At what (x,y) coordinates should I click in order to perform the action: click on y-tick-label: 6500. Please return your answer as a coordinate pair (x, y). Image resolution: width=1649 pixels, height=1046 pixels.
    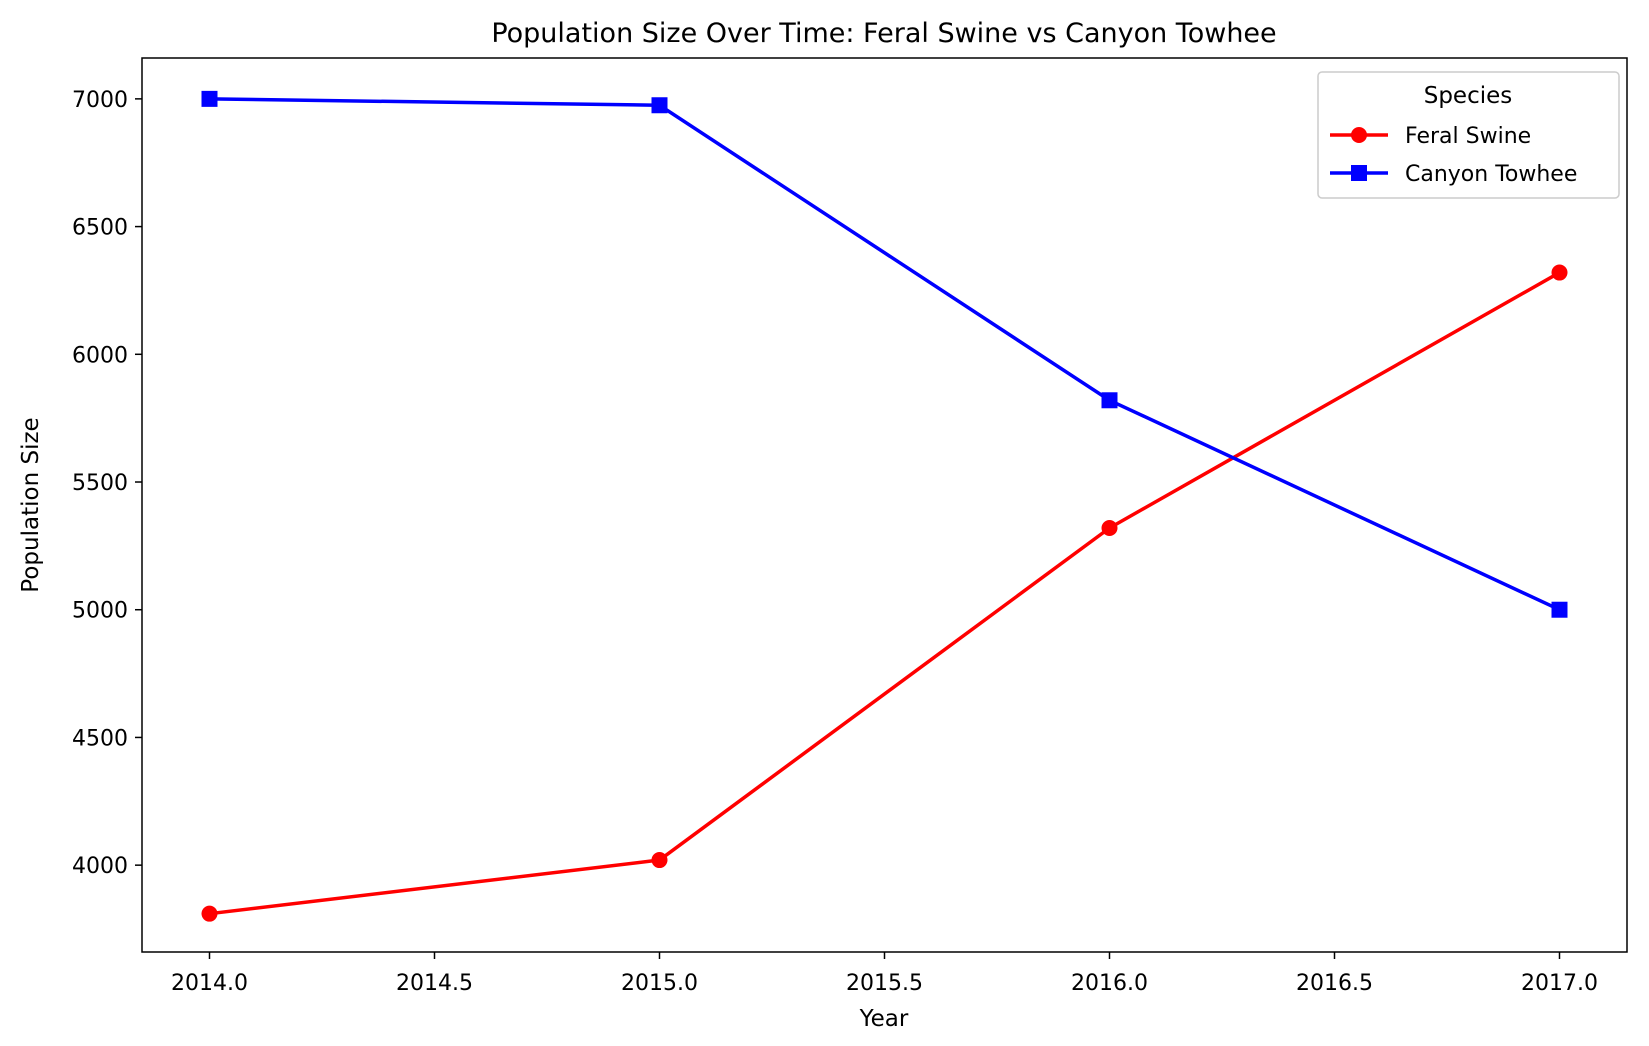
    Looking at the image, I should click on (100, 228).